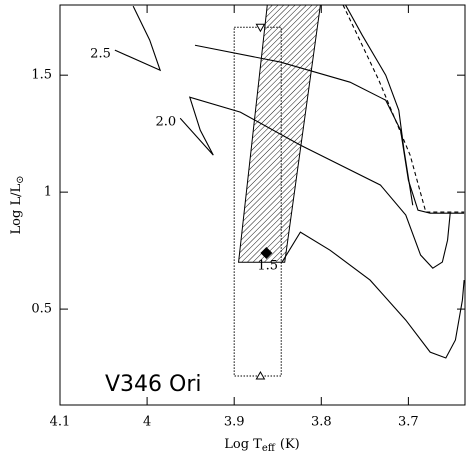 The height and width of the screenshot is (462, 467). What do you see at coordinates (48, 192) in the screenshot?
I see `y-tick-label: 1` at bounding box center [48, 192].